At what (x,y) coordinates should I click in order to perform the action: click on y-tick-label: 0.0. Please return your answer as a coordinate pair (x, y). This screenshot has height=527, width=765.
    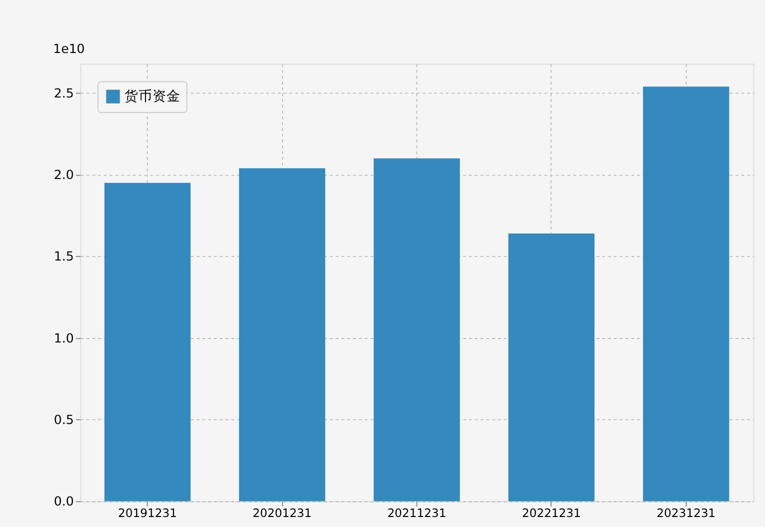
    Looking at the image, I should click on (64, 501).